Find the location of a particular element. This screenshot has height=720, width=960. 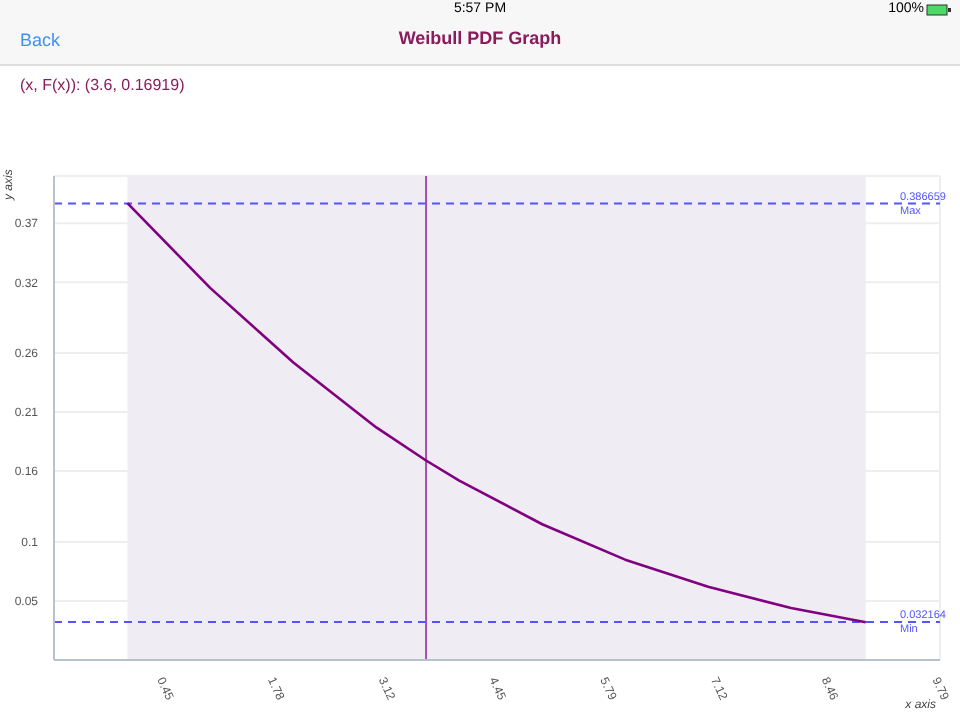

text: Back is located at coordinates (40, 40).